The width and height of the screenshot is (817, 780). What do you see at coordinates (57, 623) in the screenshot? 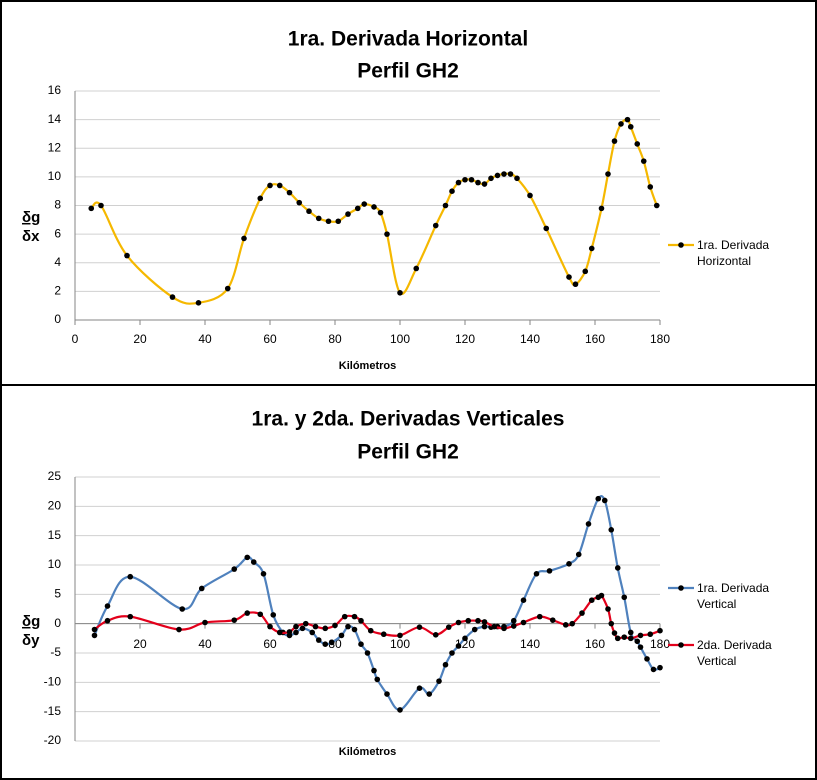
I see `y-tick-label: 0` at bounding box center [57, 623].